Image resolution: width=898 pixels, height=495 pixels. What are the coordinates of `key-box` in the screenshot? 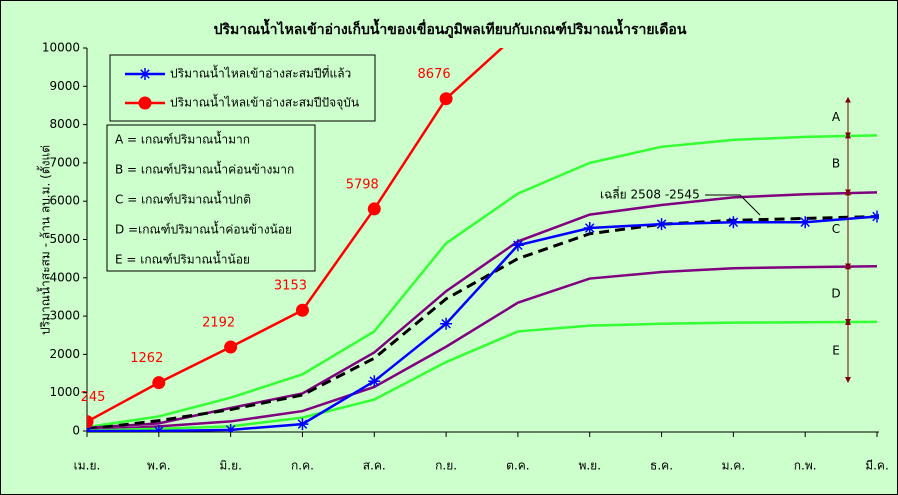 It's located at (211, 198).